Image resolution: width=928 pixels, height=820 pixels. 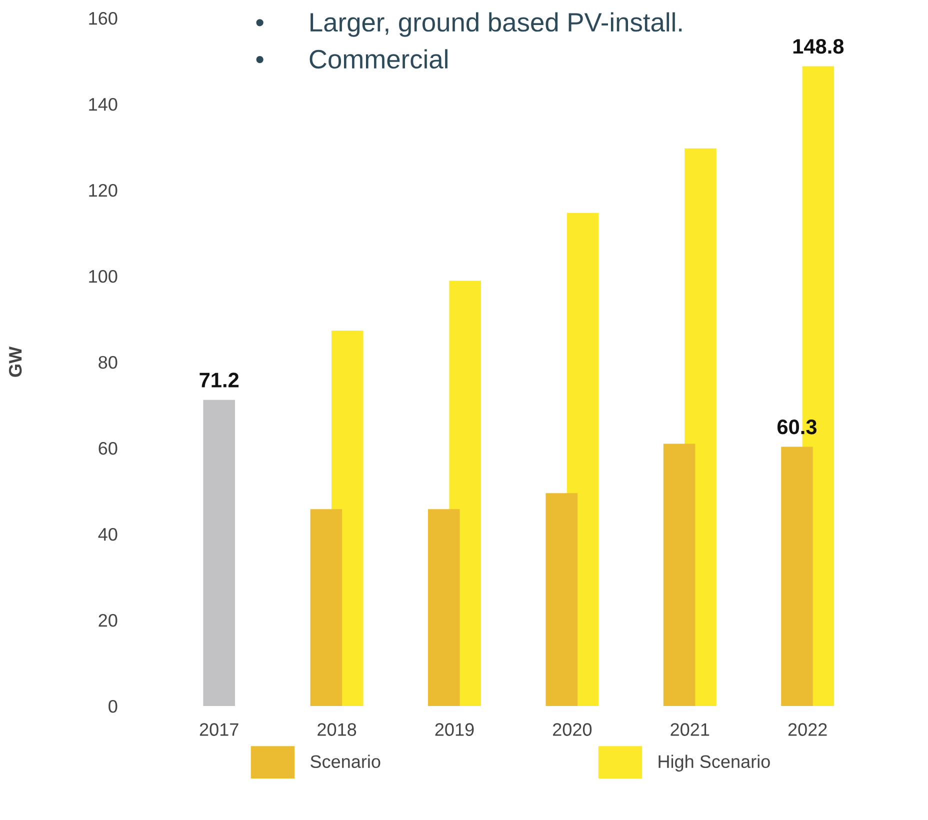 What do you see at coordinates (572, 729) in the screenshot?
I see `x-tick-label: 2020` at bounding box center [572, 729].